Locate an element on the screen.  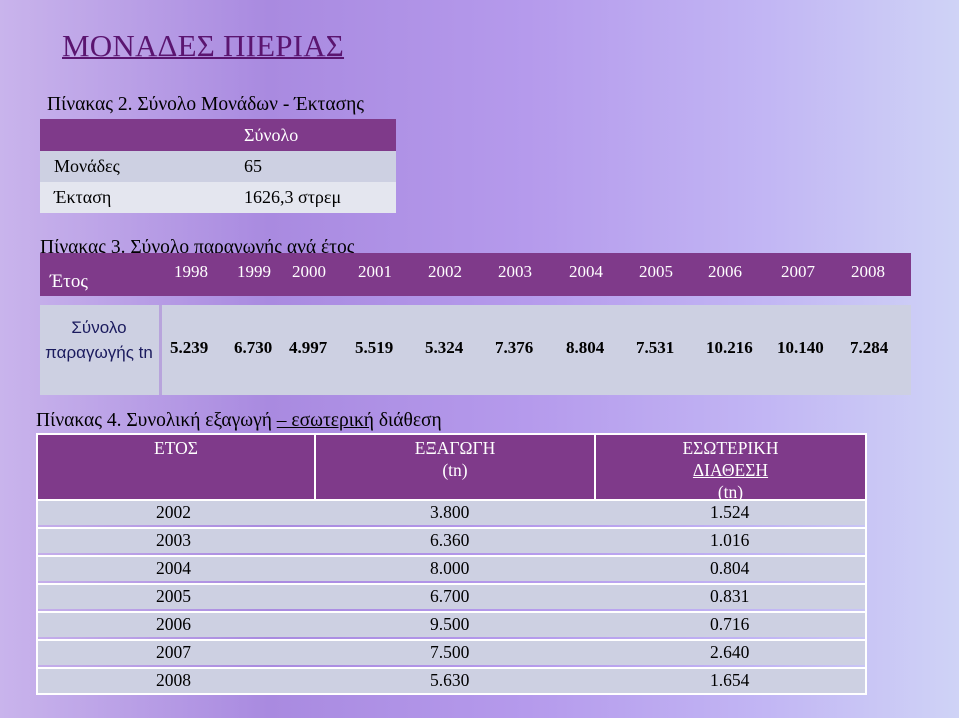
table4-year: 2004 is located at coordinates (173, 568).